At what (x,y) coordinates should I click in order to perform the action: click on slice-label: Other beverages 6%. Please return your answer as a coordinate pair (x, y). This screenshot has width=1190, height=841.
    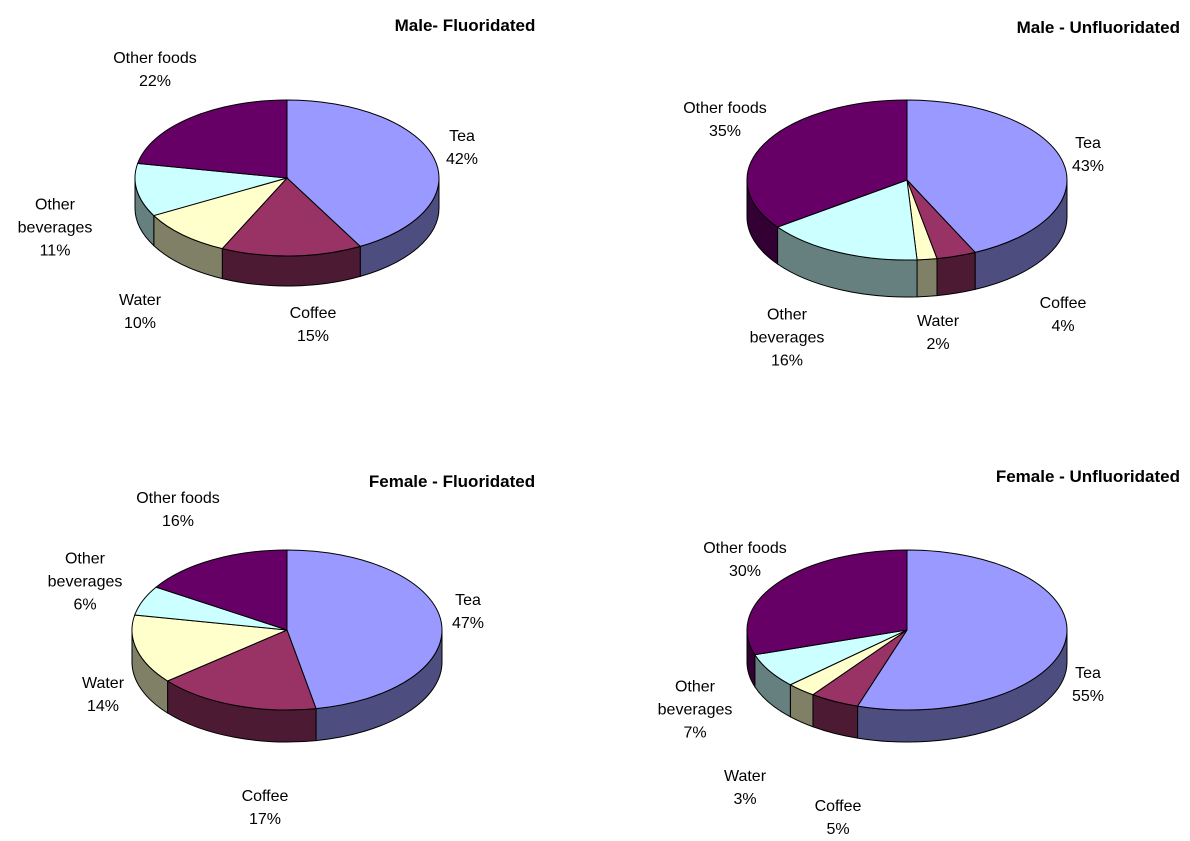
    Looking at the image, I should click on (85, 582).